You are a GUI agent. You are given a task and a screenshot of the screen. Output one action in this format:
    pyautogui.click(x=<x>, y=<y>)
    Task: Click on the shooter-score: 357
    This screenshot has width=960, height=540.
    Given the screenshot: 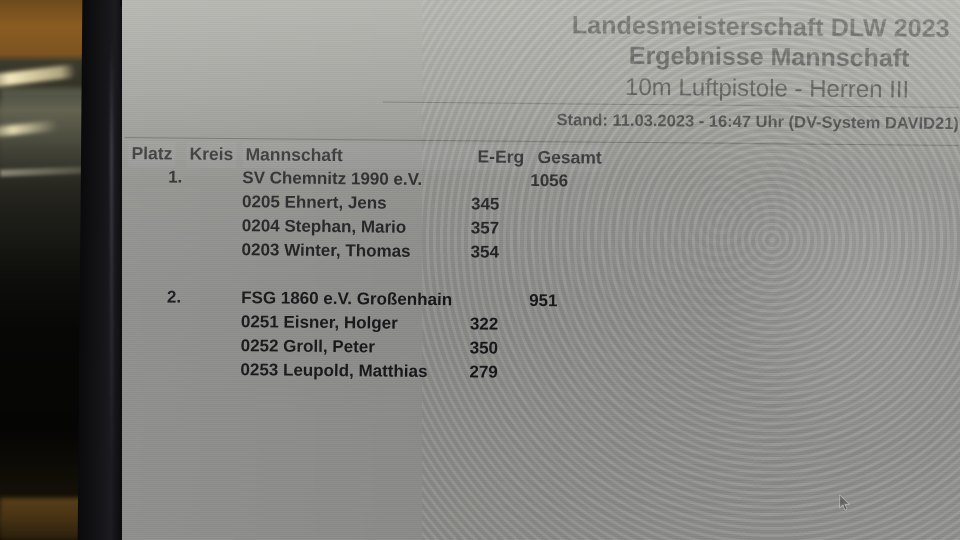 What is the action you would take?
    pyautogui.click(x=485, y=228)
    